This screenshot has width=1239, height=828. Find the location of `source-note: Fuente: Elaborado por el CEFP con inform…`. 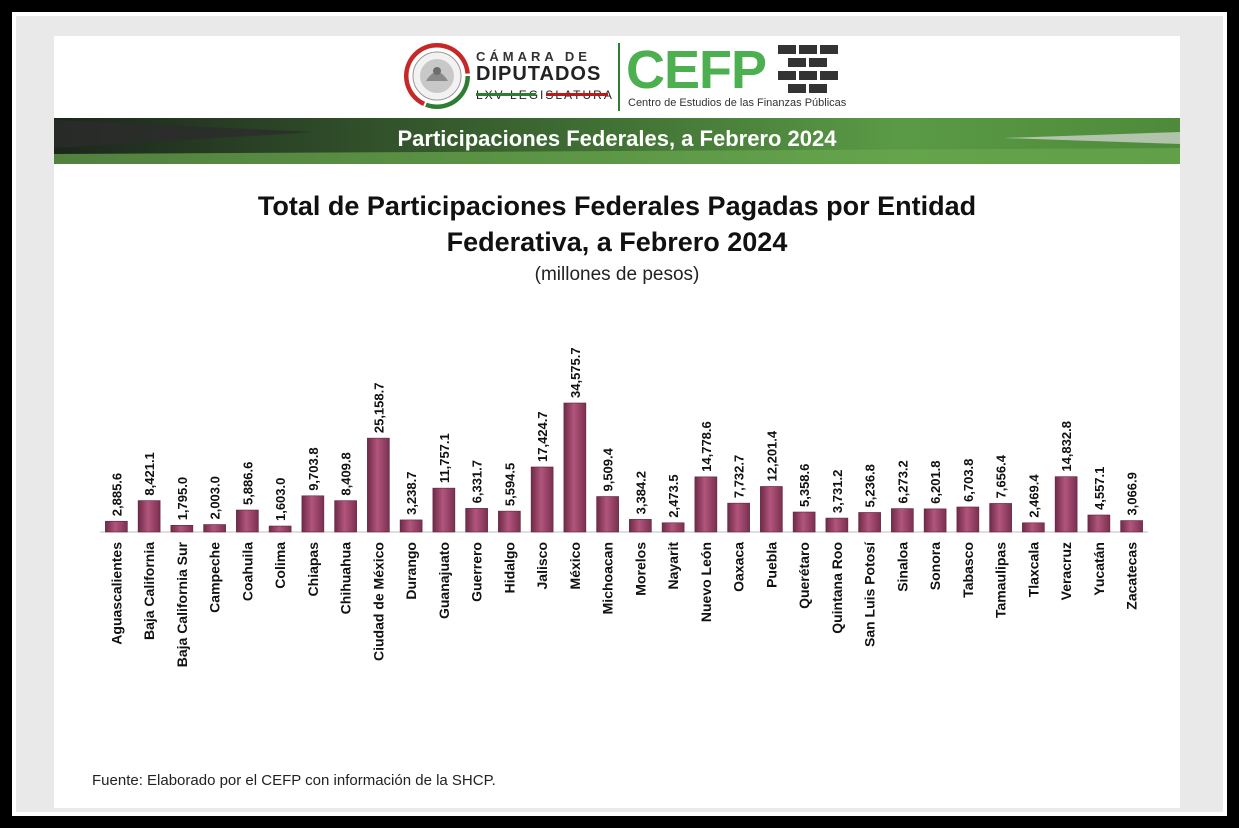

source-note: Fuente: Elaborado por el CEFP con inform… is located at coordinates (294, 780).